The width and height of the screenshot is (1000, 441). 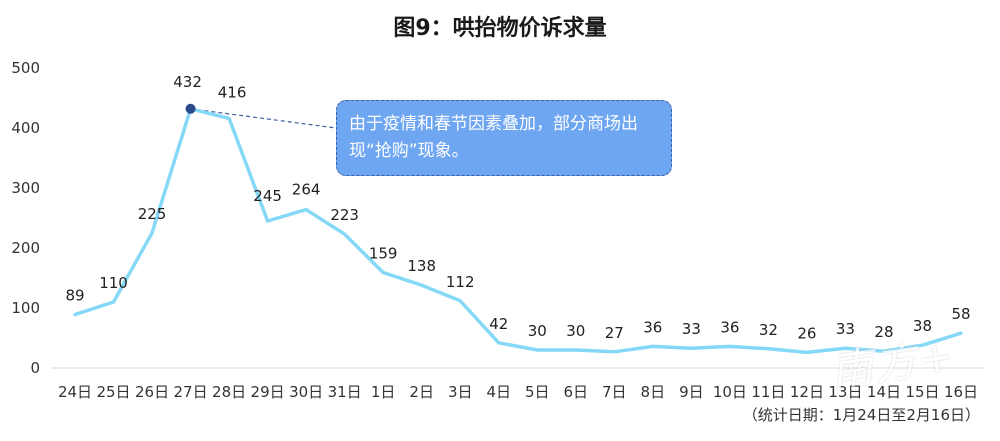 I want to click on x-tick-label: 8日, so click(x=653, y=392).